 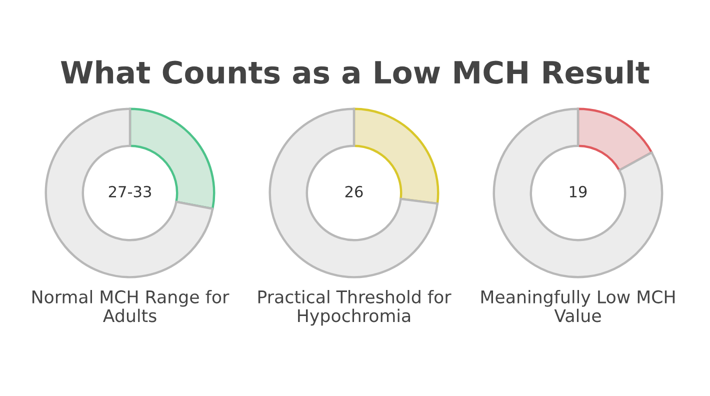 I want to click on text: What Counts as a Low MCH Result, so click(x=355, y=72).